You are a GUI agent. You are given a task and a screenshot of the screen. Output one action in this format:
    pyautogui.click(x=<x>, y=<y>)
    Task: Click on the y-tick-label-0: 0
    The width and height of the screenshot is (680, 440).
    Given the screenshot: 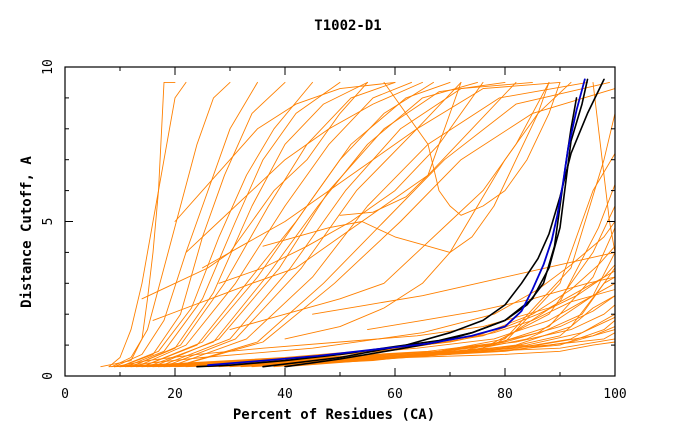 What is the action you would take?
    pyautogui.click(x=48, y=376)
    